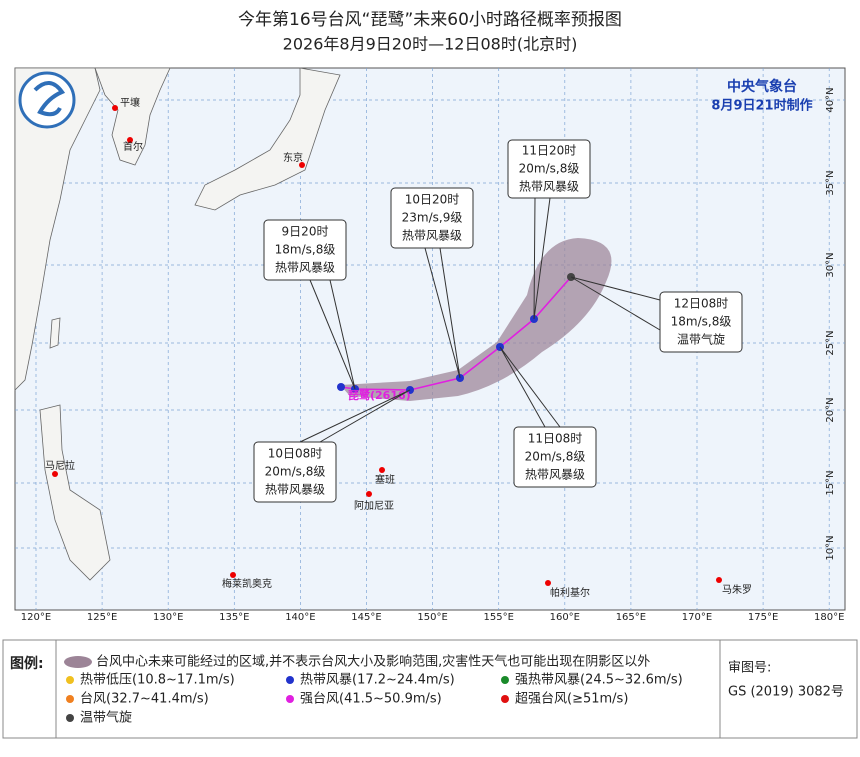  What do you see at coordinates (761, 106) in the screenshot?
I see `agency-issued: 8月9日21时制作` at bounding box center [761, 106].